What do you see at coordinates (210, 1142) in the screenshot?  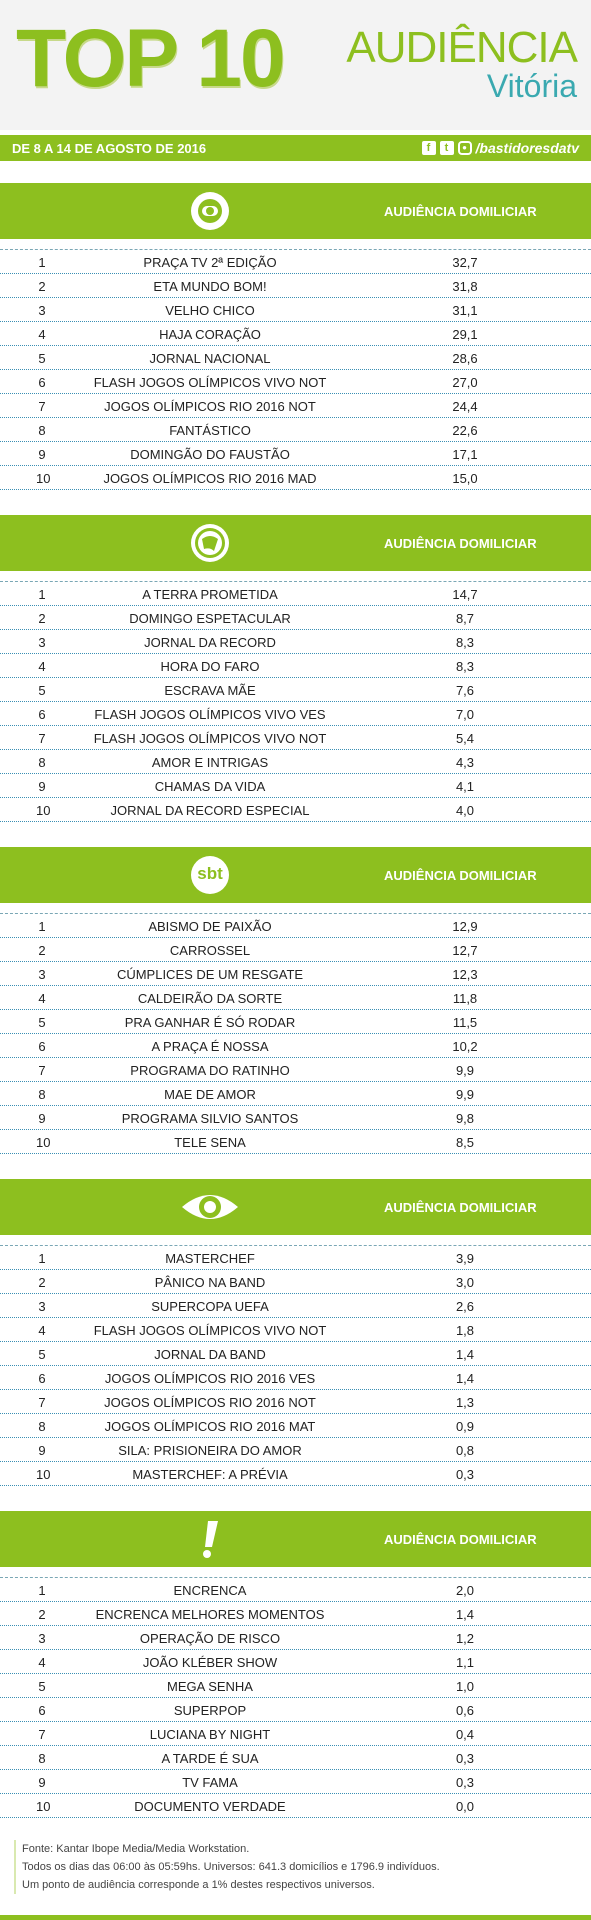 I see `program-name-cell: TELE SENA` at bounding box center [210, 1142].